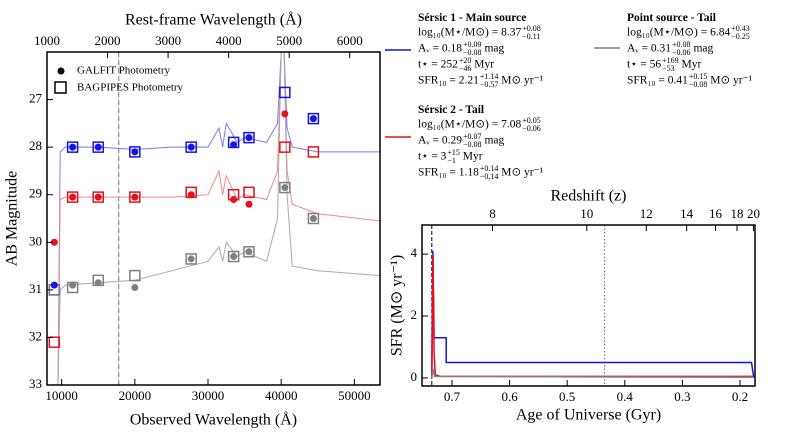  I want to click on upper-error: +15, so click(453, 153).